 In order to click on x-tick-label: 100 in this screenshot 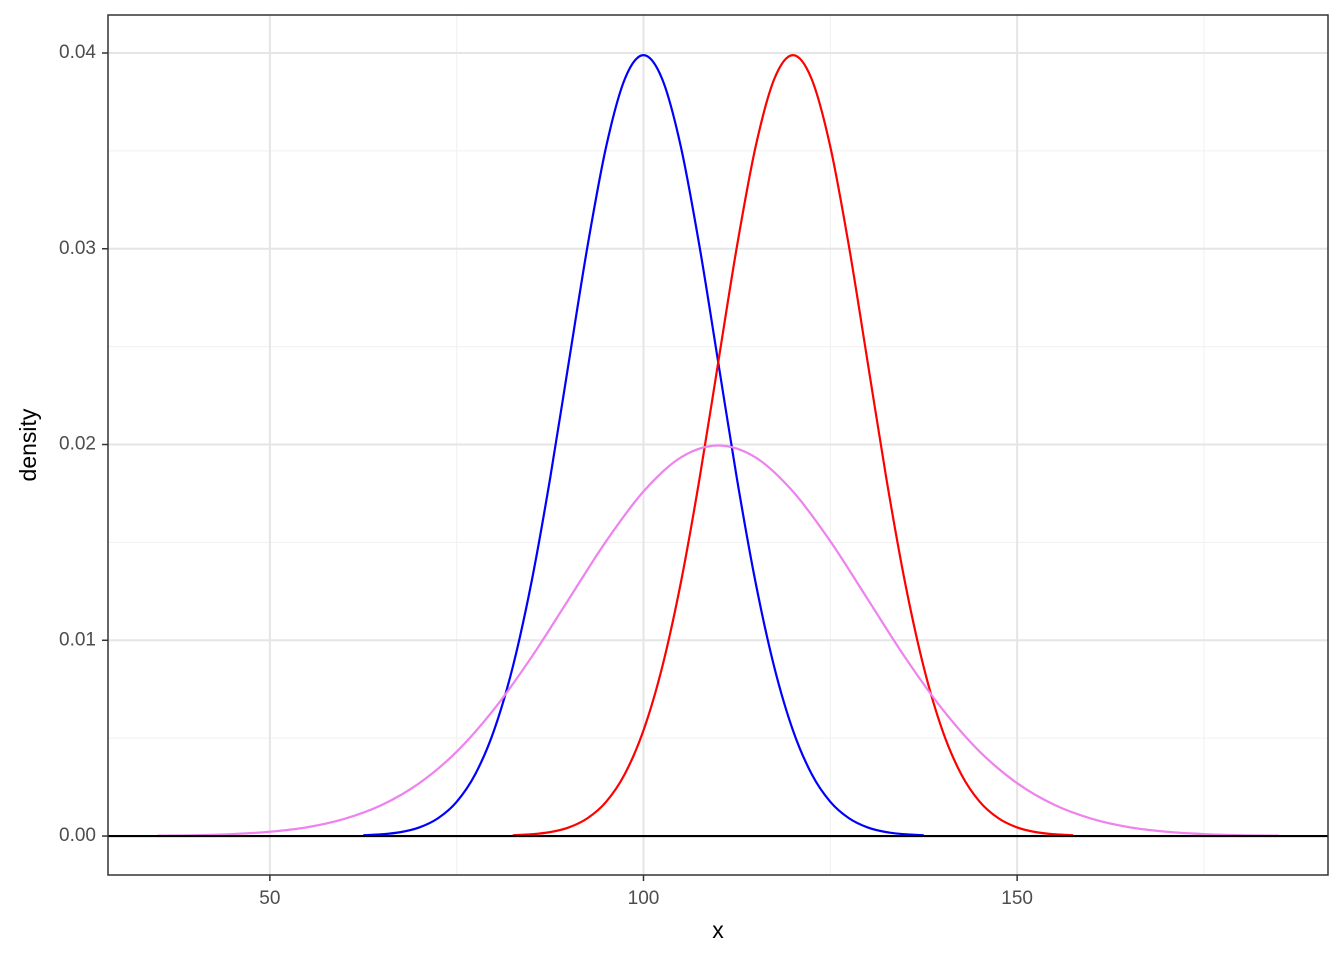, I will do `click(644, 898)`.